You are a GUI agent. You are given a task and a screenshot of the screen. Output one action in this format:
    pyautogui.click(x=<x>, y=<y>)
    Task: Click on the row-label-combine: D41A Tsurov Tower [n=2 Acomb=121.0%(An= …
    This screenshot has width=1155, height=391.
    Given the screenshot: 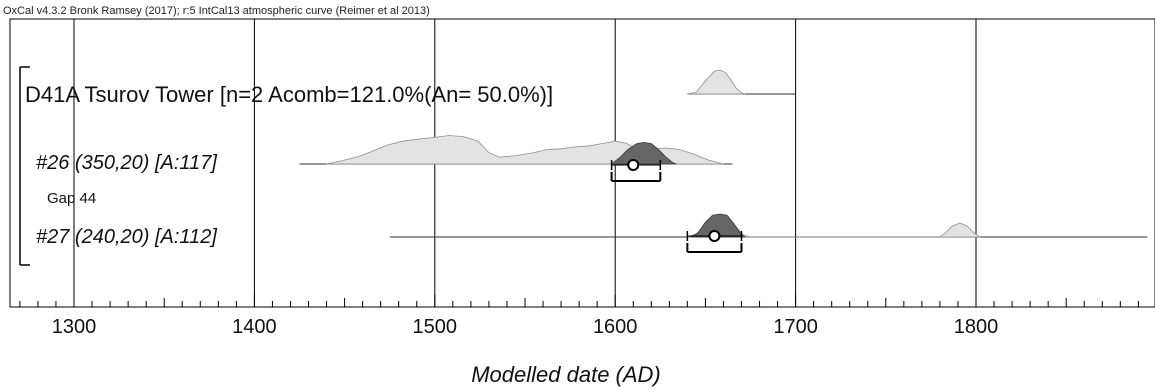 What is the action you would take?
    pyautogui.click(x=289, y=94)
    